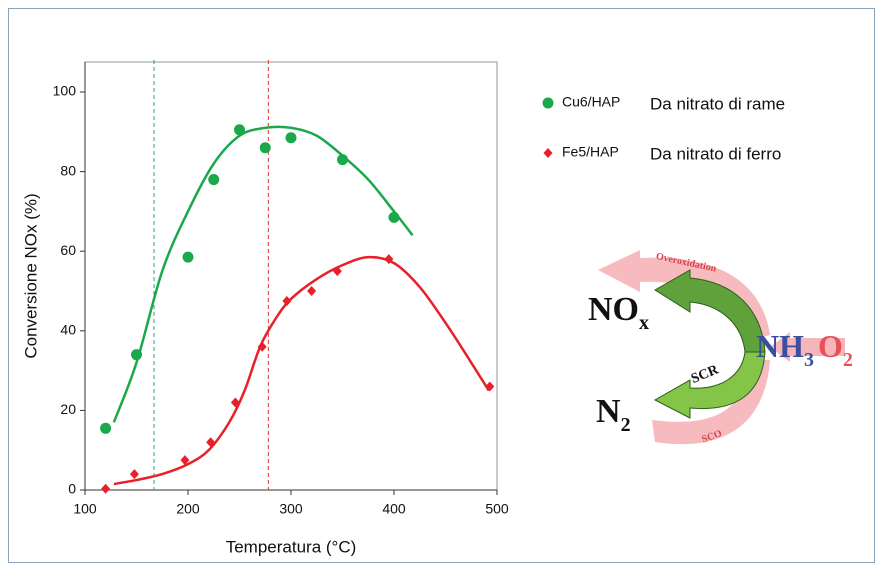  Describe the element at coordinates (188, 509) in the screenshot. I see `x-tick-label: 200` at that location.